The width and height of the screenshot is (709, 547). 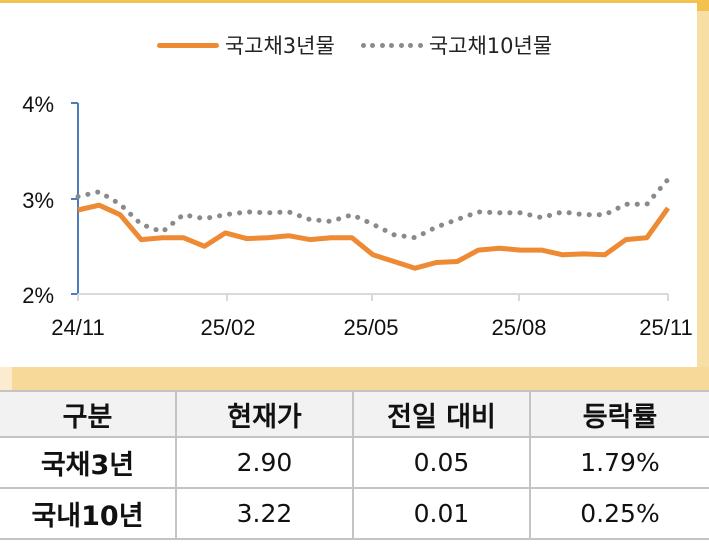 I want to click on current-value: 3.22, so click(x=264, y=513).